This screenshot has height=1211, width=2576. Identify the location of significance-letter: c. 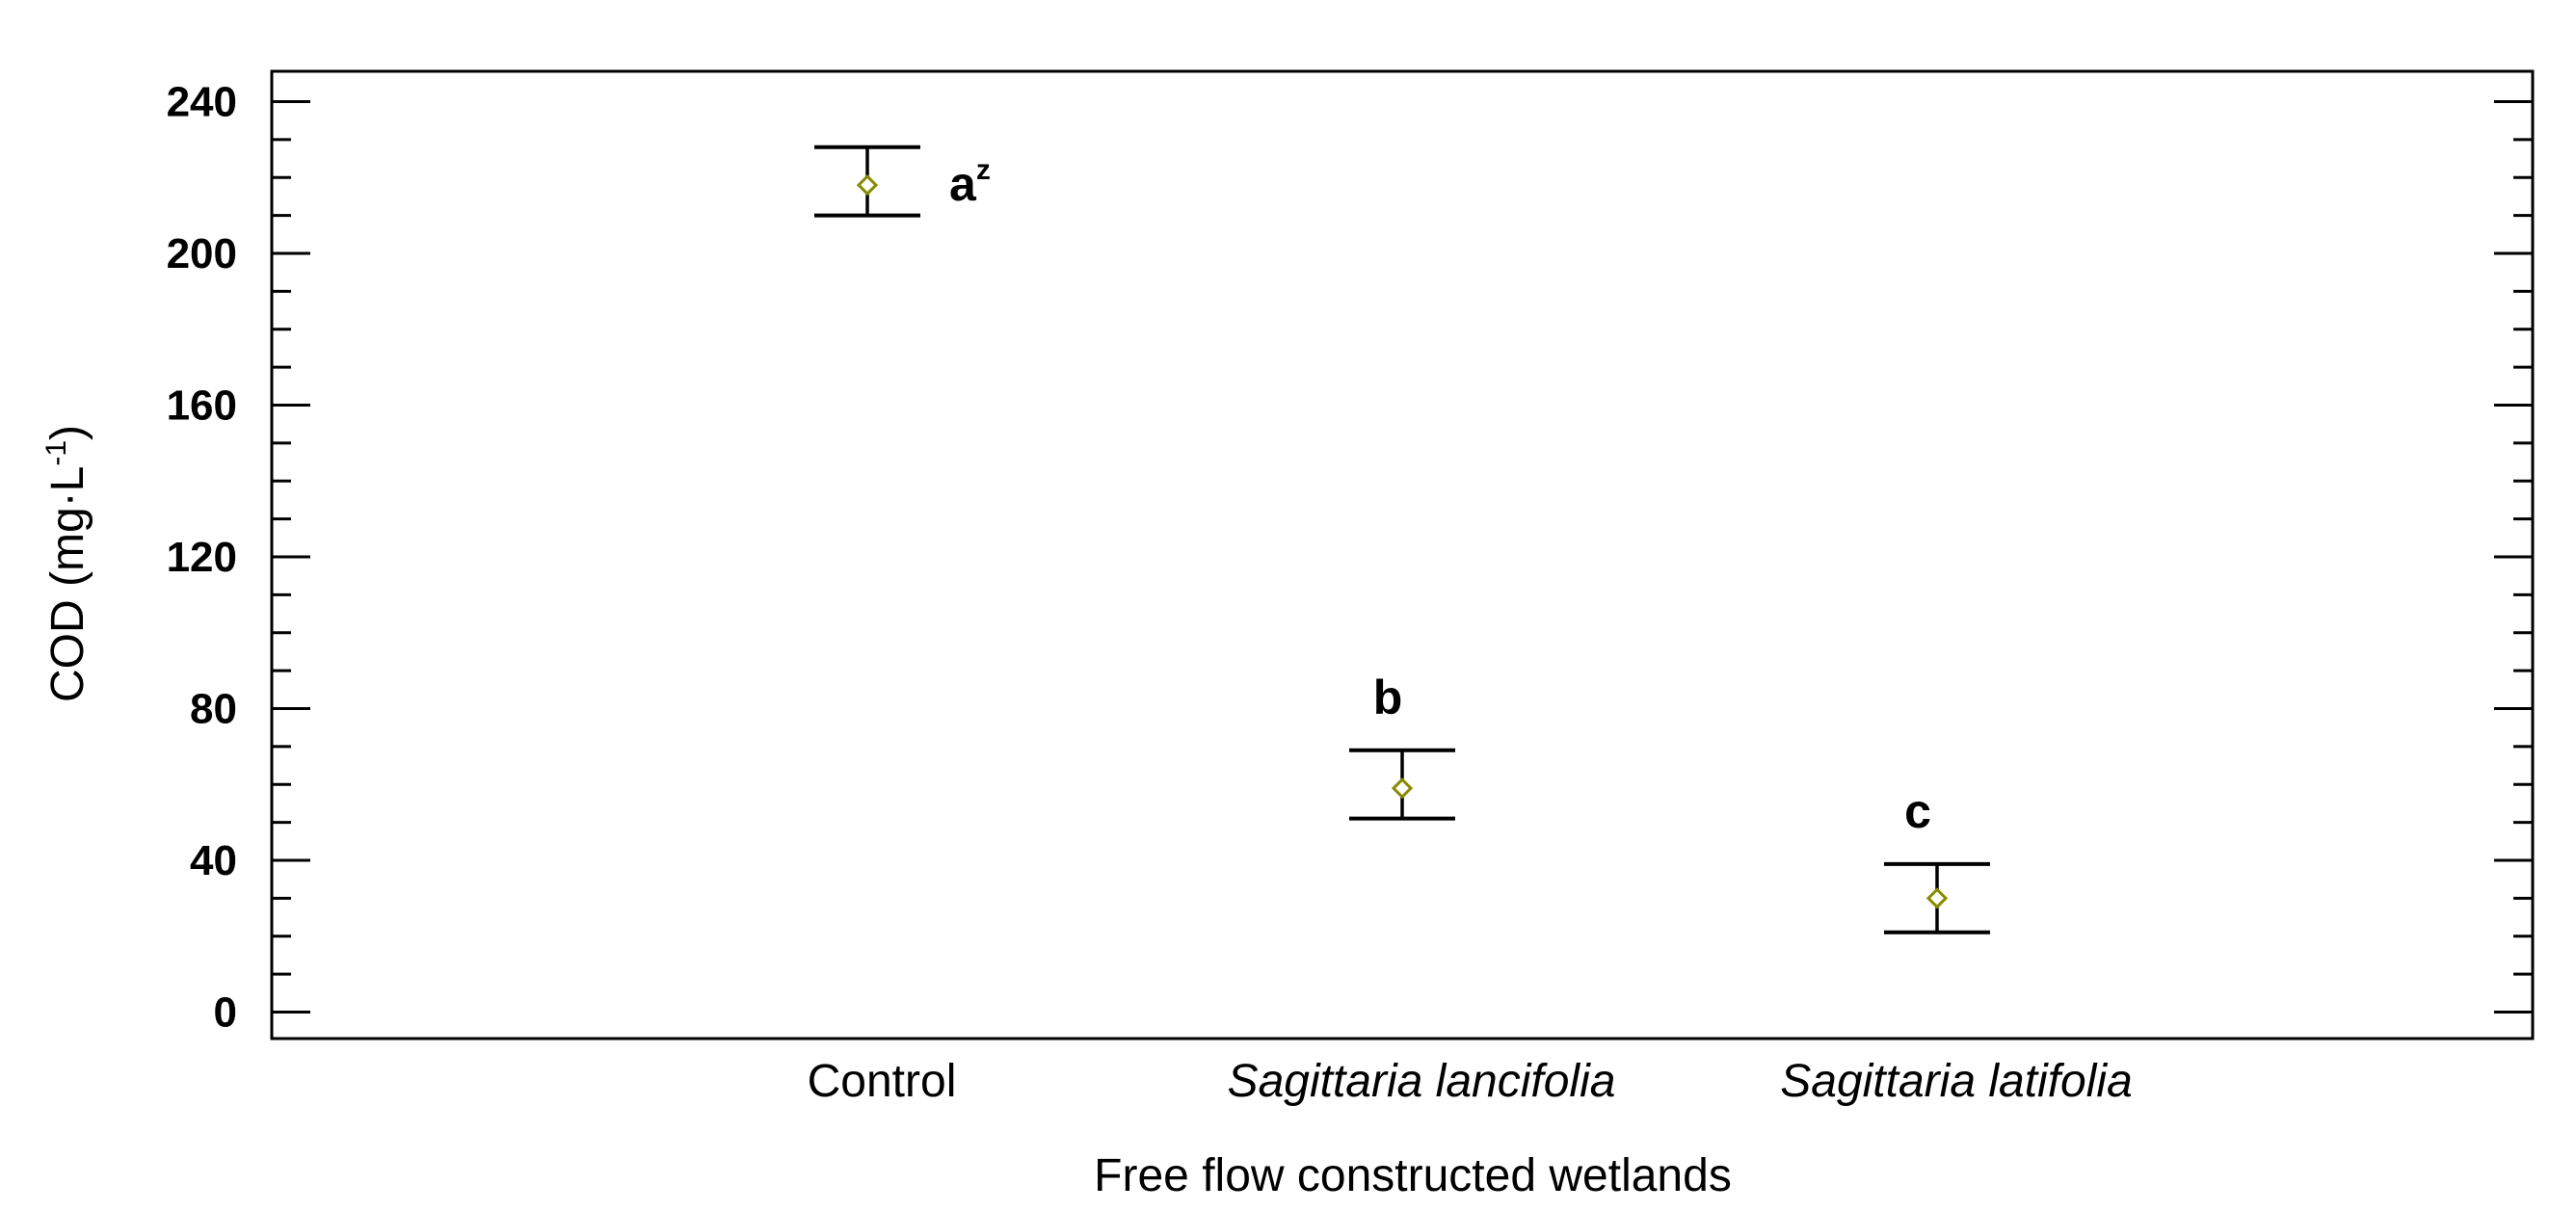
(1917, 811).